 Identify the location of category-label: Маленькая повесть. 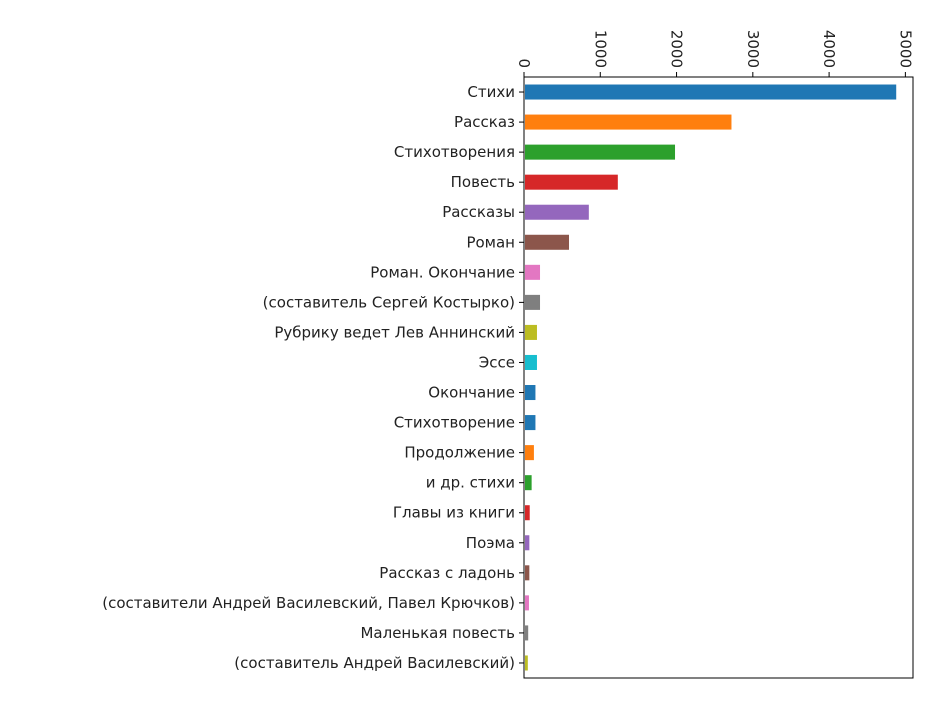
(437, 633).